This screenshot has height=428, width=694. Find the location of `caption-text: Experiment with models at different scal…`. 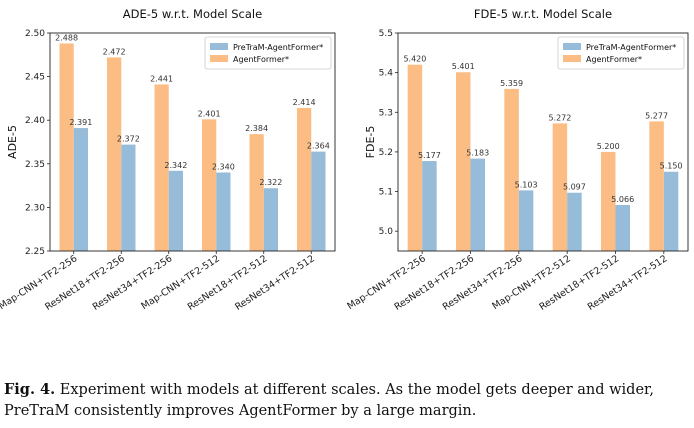

caption-text: Experiment with models at different scal… is located at coordinates (329, 400).